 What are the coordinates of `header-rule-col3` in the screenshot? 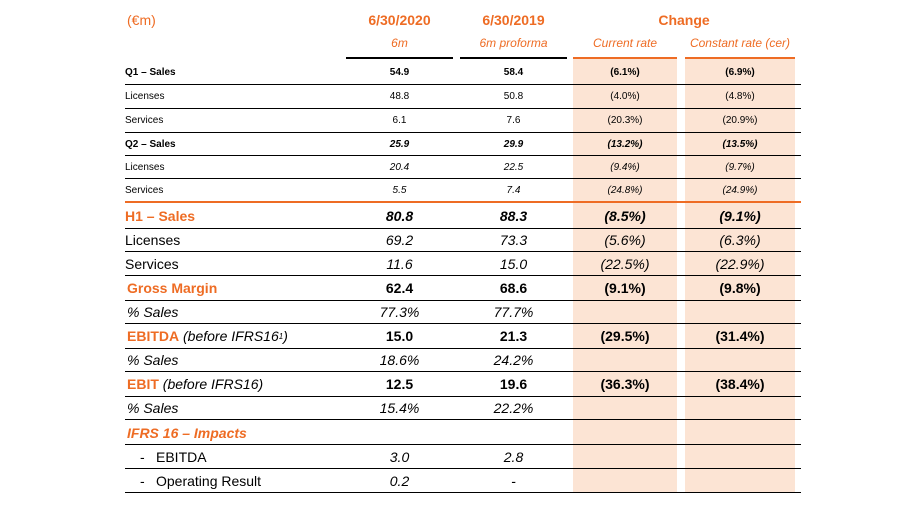 It's located at (625, 58).